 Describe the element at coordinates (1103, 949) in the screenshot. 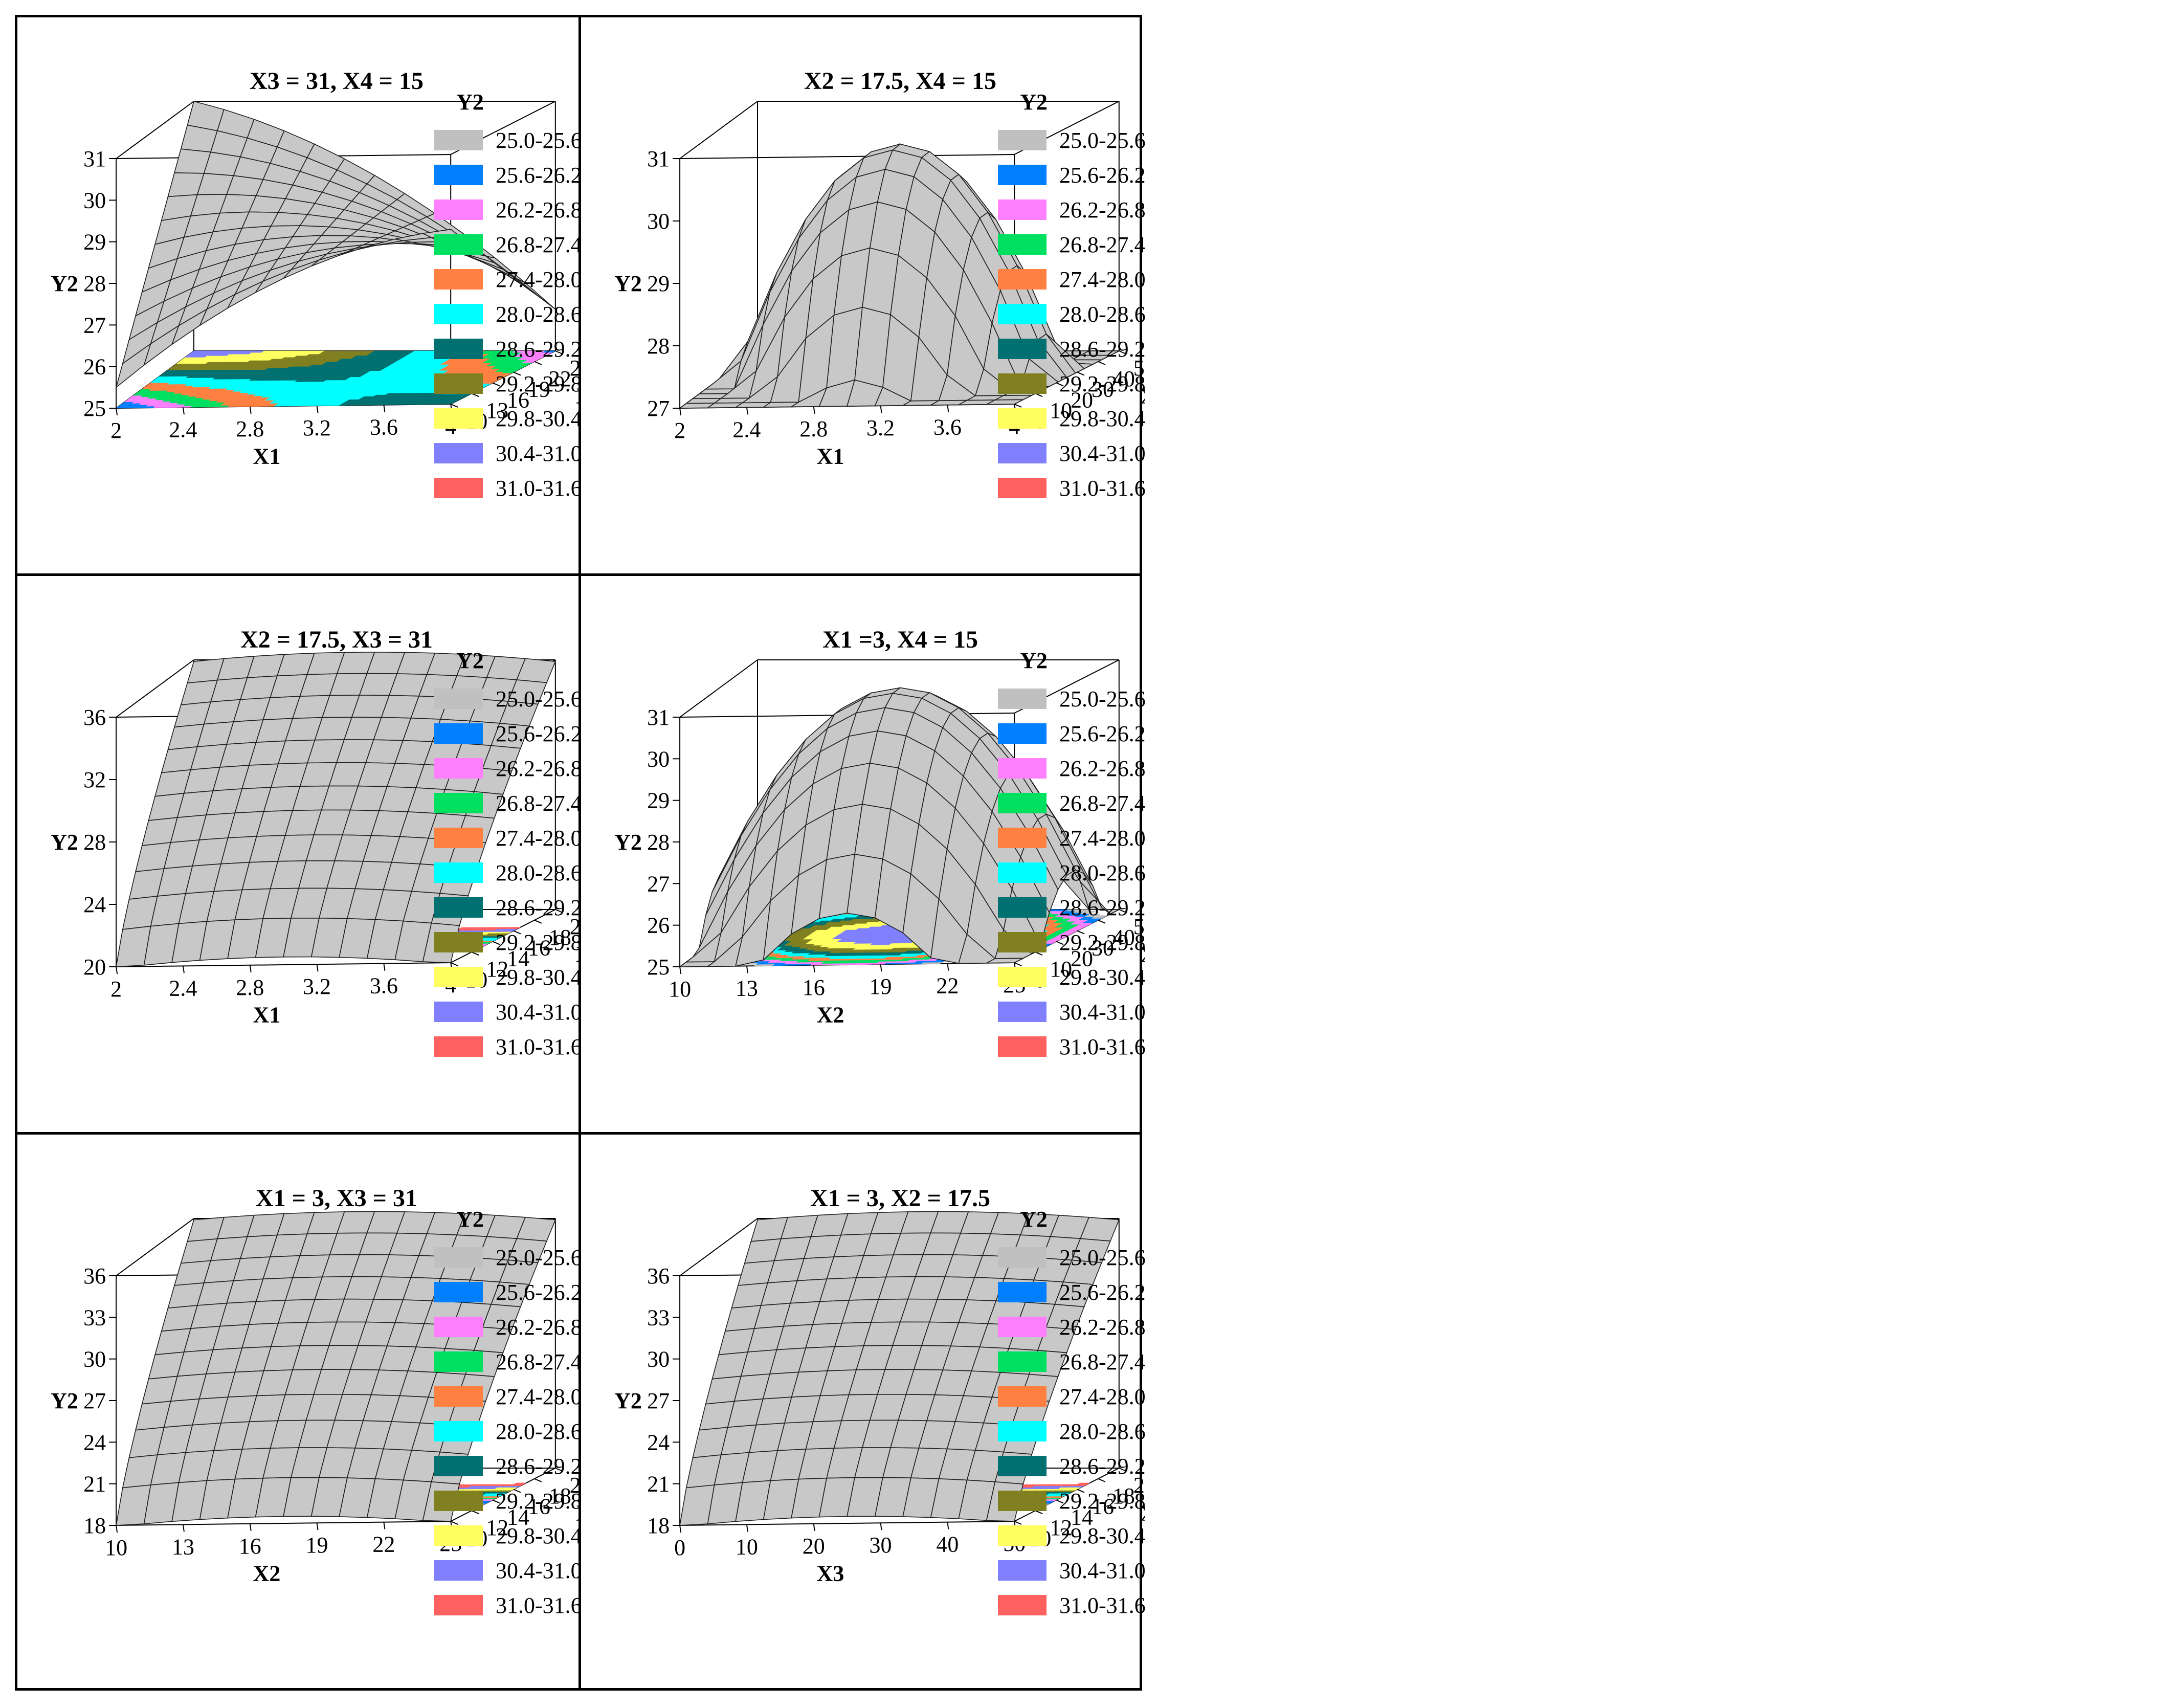

I see `y-tick-label: 30` at that location.